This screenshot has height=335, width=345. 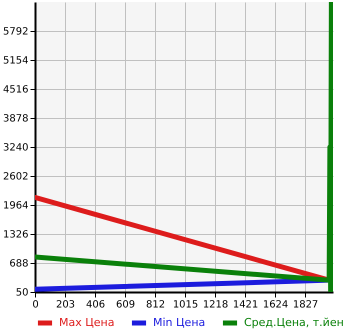 What do you see at coordinates (15, 206) in the screenshot?
I see `y-tick-label: 1964` at bounding box center [15, 206].